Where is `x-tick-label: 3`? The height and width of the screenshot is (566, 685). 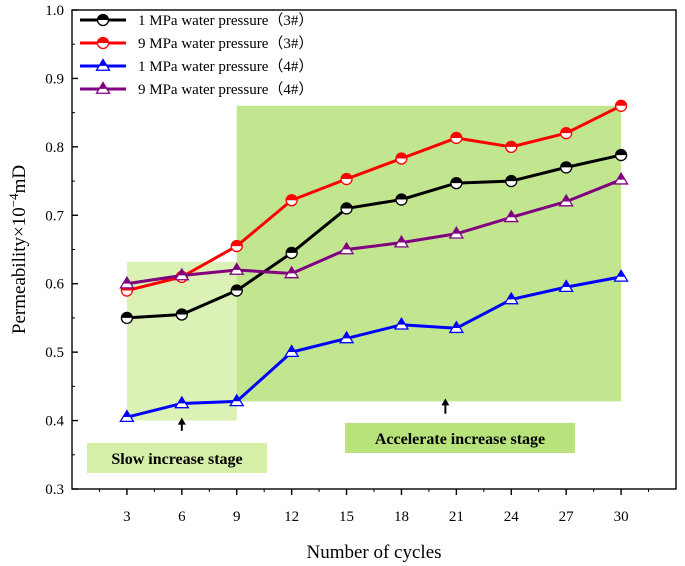
x-tick-label: 3 is located at coordinates (127, 517).